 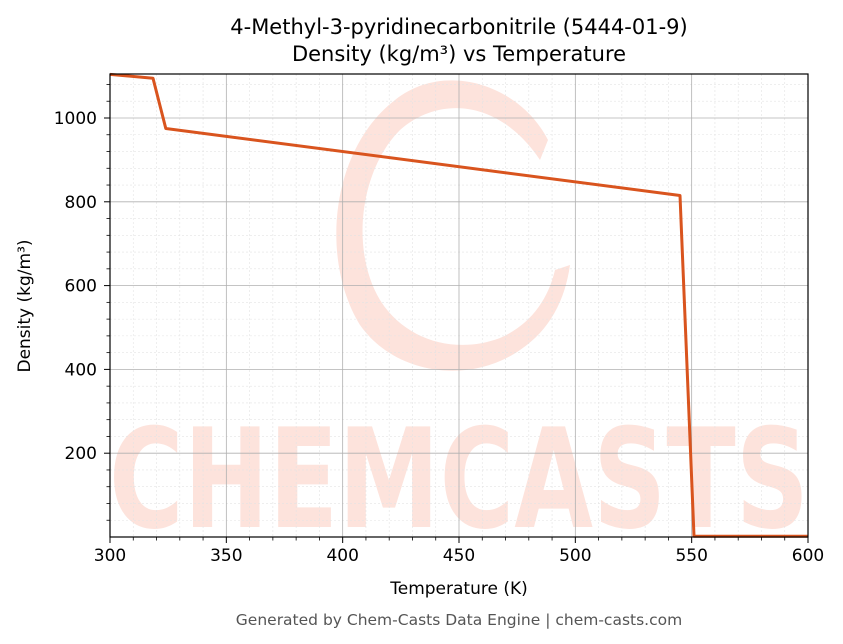 I want to click on watermark-logo-swirl, so click(x=453, y=225).